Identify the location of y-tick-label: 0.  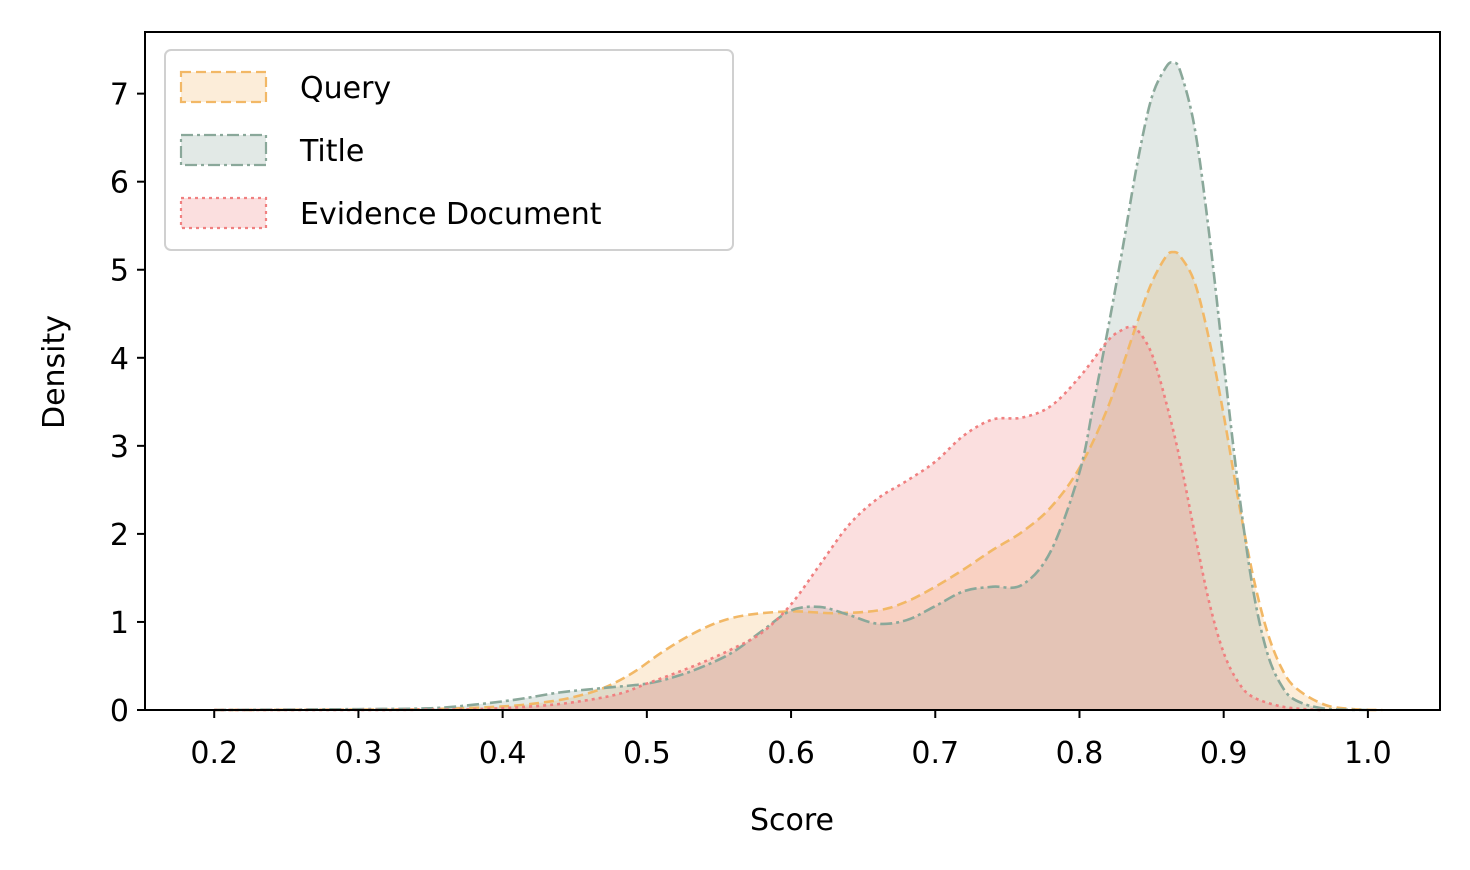
(119, 711).